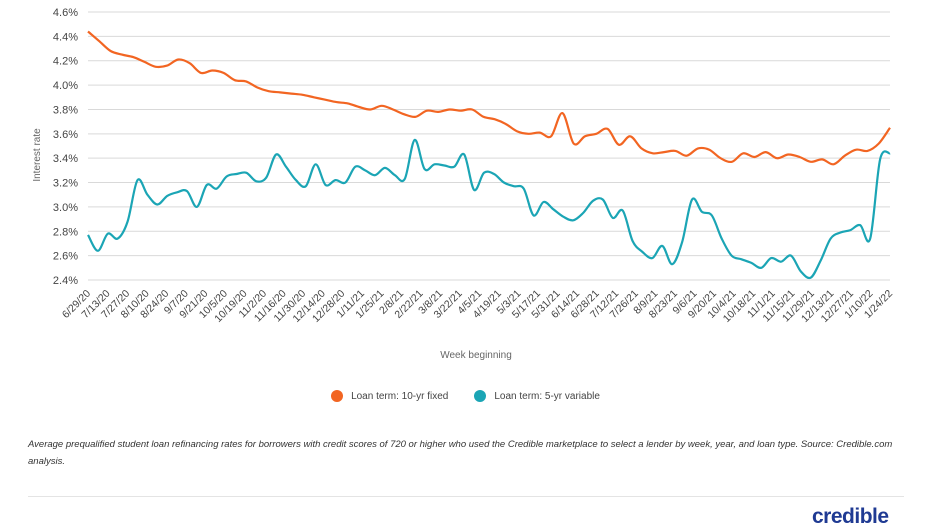 The width and height of the screenshot is (931, 528). Describe the element at coordinates (476, 355) in the screenshot. I see `x-axis-title: Week beginning` at that location.